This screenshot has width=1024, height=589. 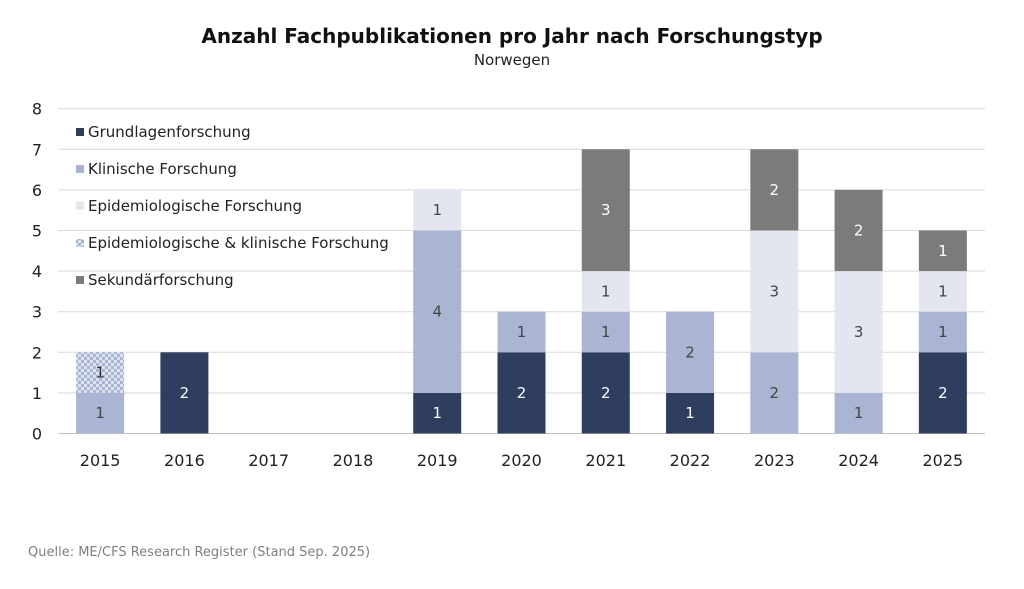 I want to click on legend-item: Klinische Forschung, so click(x=162, y=169).